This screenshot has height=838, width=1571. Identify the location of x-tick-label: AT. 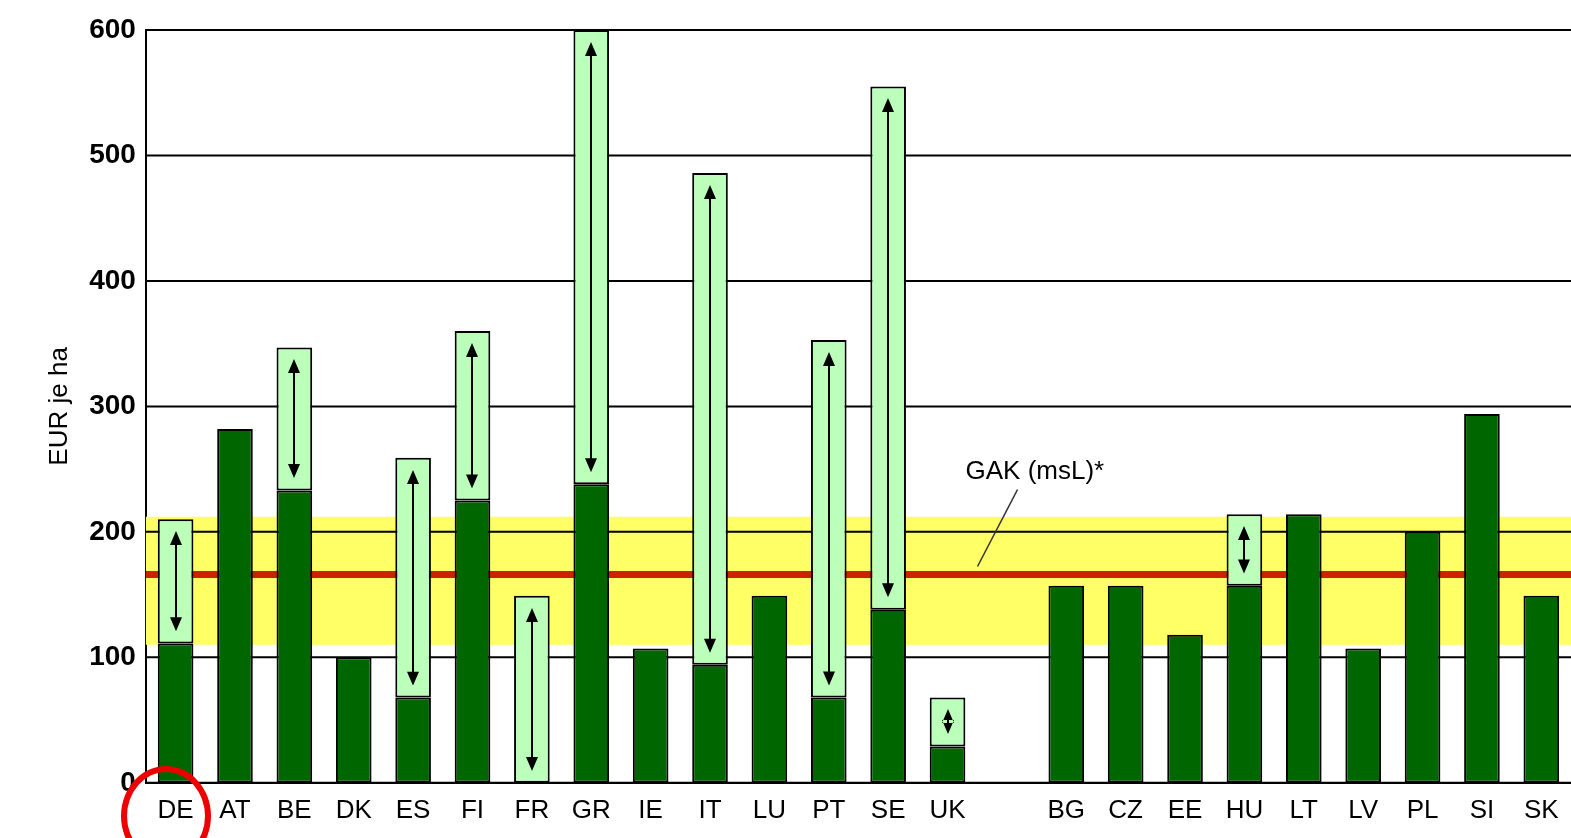
(235, 808).